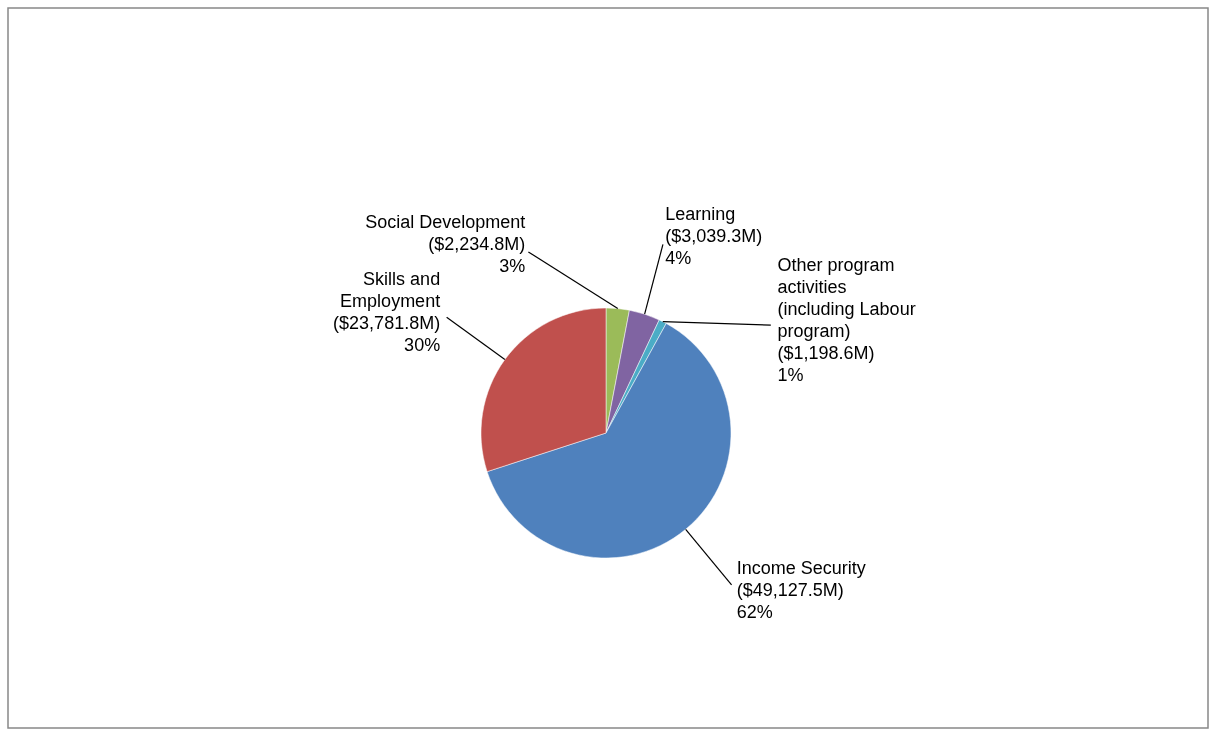 The height and width of the screenshot is (736, 1217). I want to click on slice-label: Social Development, so click(445, 221).